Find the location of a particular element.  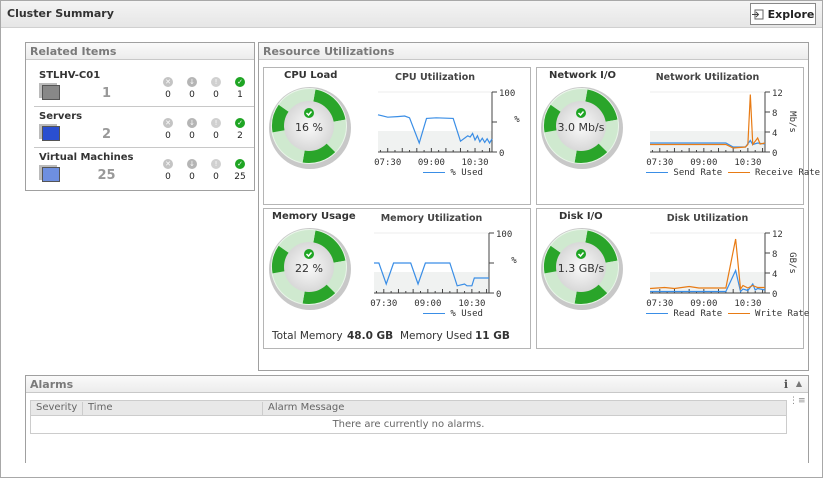

resource-utilizations-title: Resource Utilizations is located at coordinates (533, 51).